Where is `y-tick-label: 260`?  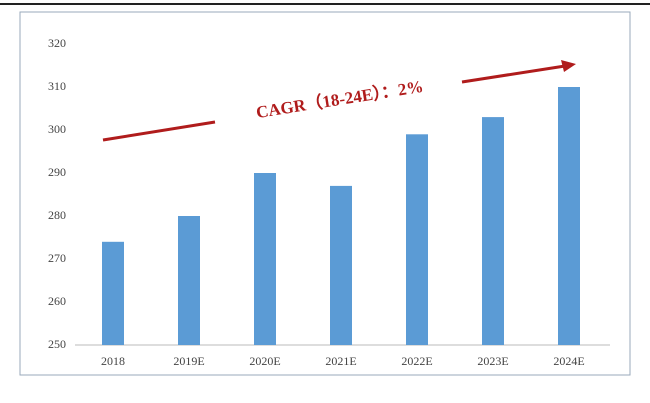 y-tick-label: 260 is located at coordinates (57, 301).